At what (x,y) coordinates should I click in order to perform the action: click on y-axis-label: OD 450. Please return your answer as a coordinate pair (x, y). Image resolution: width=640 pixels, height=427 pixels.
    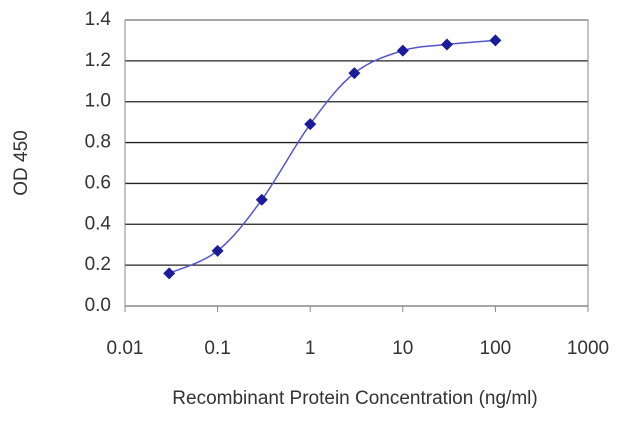
    Looking at the image, I should click on (21, 162).